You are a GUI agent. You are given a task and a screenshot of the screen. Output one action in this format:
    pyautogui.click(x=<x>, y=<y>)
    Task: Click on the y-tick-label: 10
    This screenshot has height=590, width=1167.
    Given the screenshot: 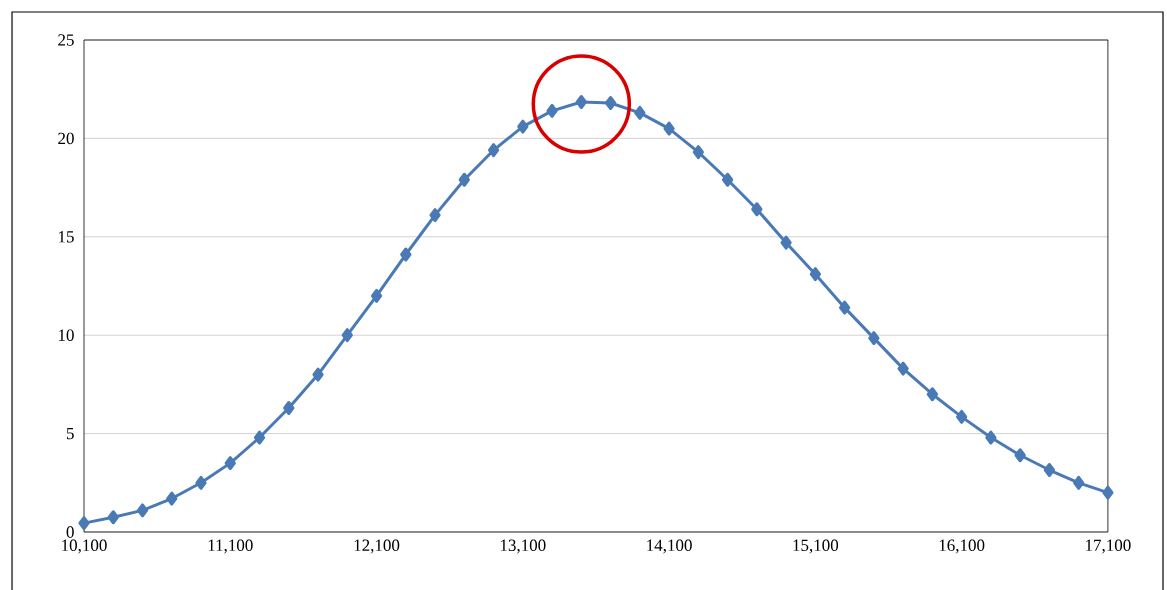 What is the action you would take?
    pyautogui.click(x=66, y=335)
    